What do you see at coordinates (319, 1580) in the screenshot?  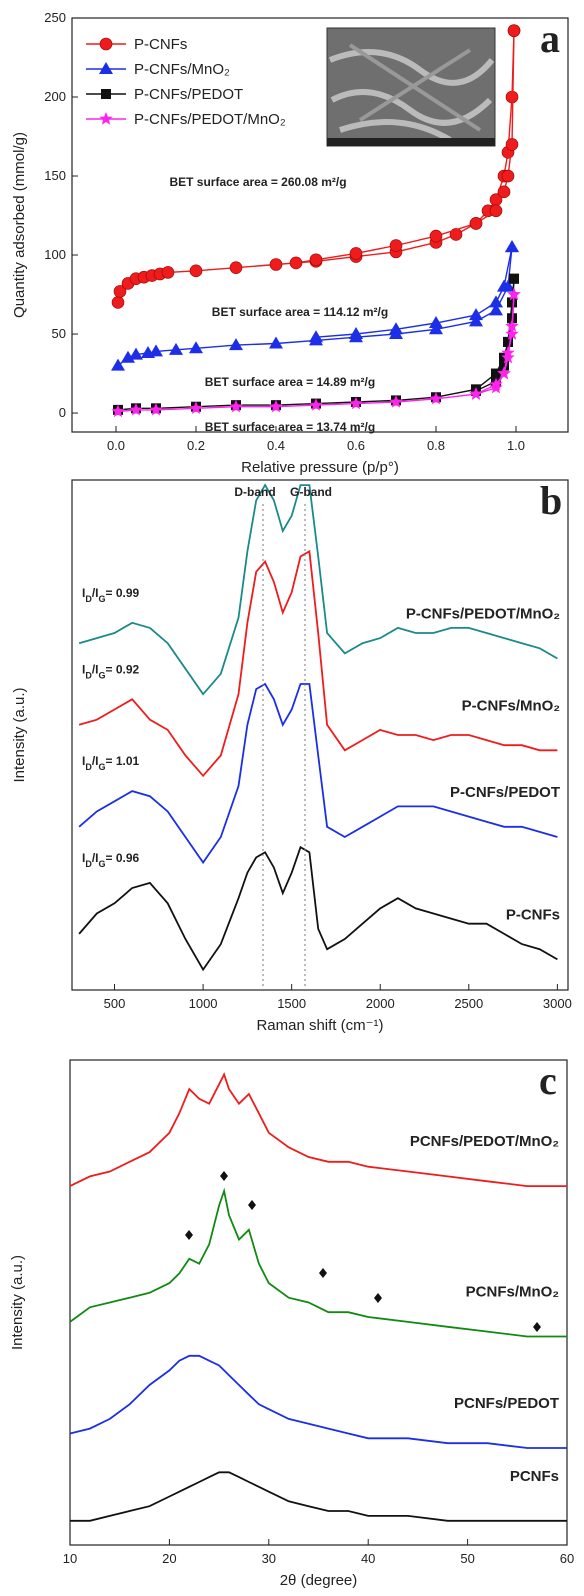 I see `x-axis-title: 2θ (degree)` at bounding box center [319, 1580].